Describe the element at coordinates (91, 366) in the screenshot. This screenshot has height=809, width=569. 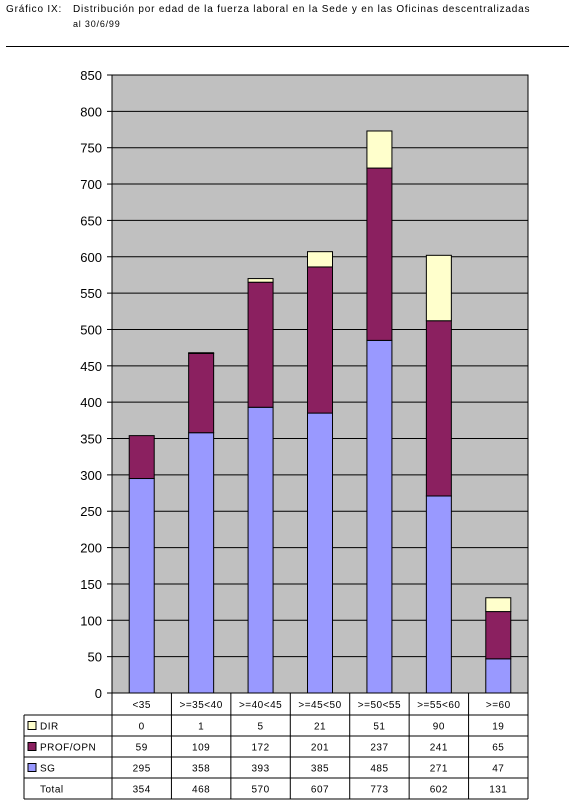
I see `y-tick-label: 450` at that location.